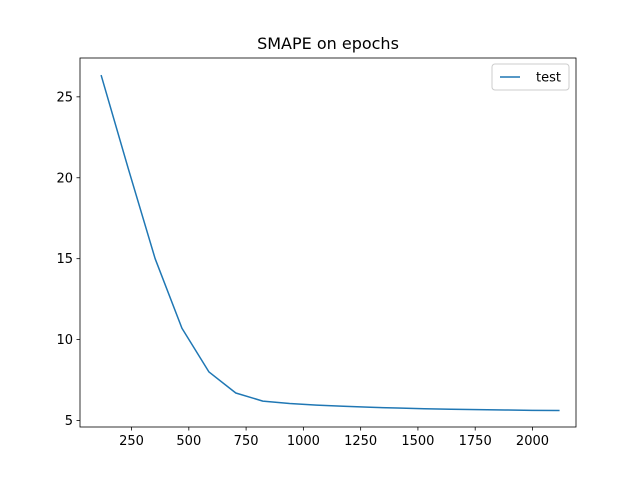  I want to click on x-tick-label-250: 250, so click(131, 441).